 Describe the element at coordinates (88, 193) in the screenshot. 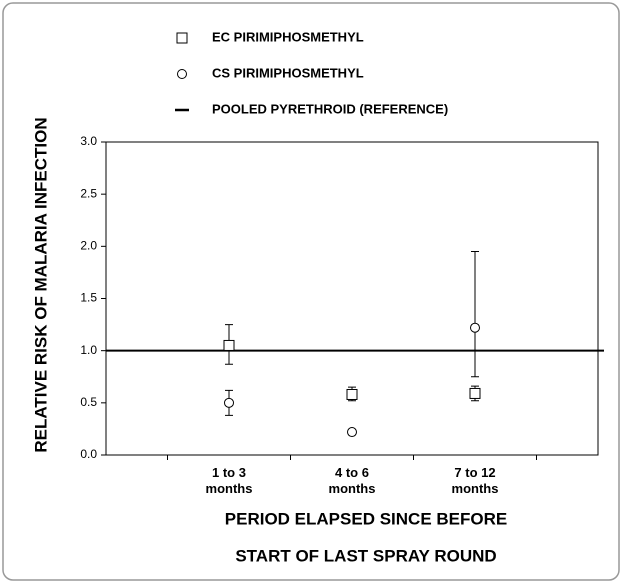

I see `y-tick-label: 2.5` at that location.